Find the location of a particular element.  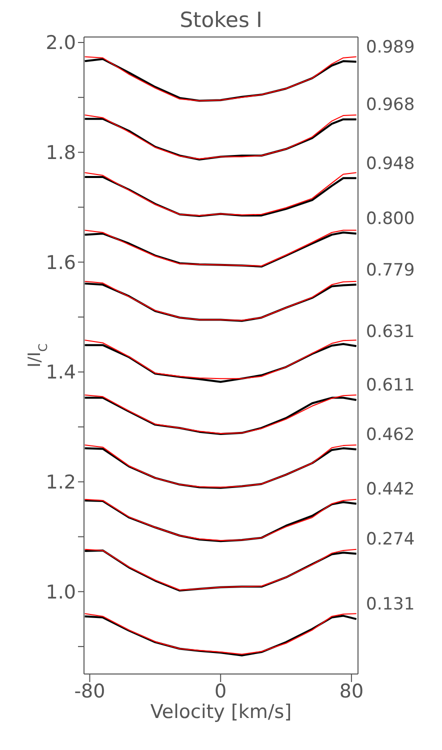

series-label: 0.968 is located at coordinates (390, 105).